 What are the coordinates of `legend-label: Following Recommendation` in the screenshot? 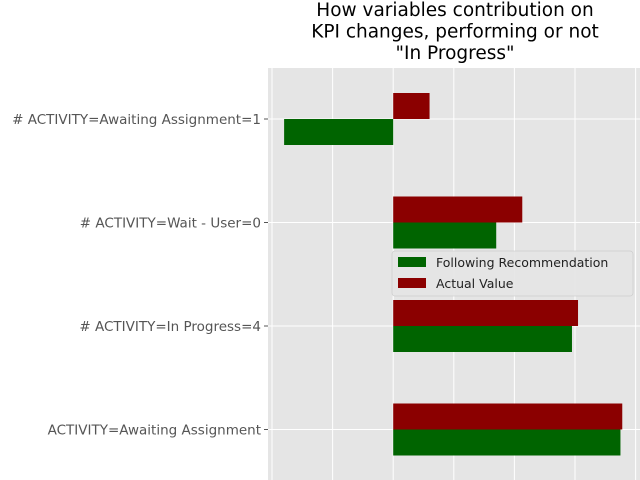 It's located at (522, 262).